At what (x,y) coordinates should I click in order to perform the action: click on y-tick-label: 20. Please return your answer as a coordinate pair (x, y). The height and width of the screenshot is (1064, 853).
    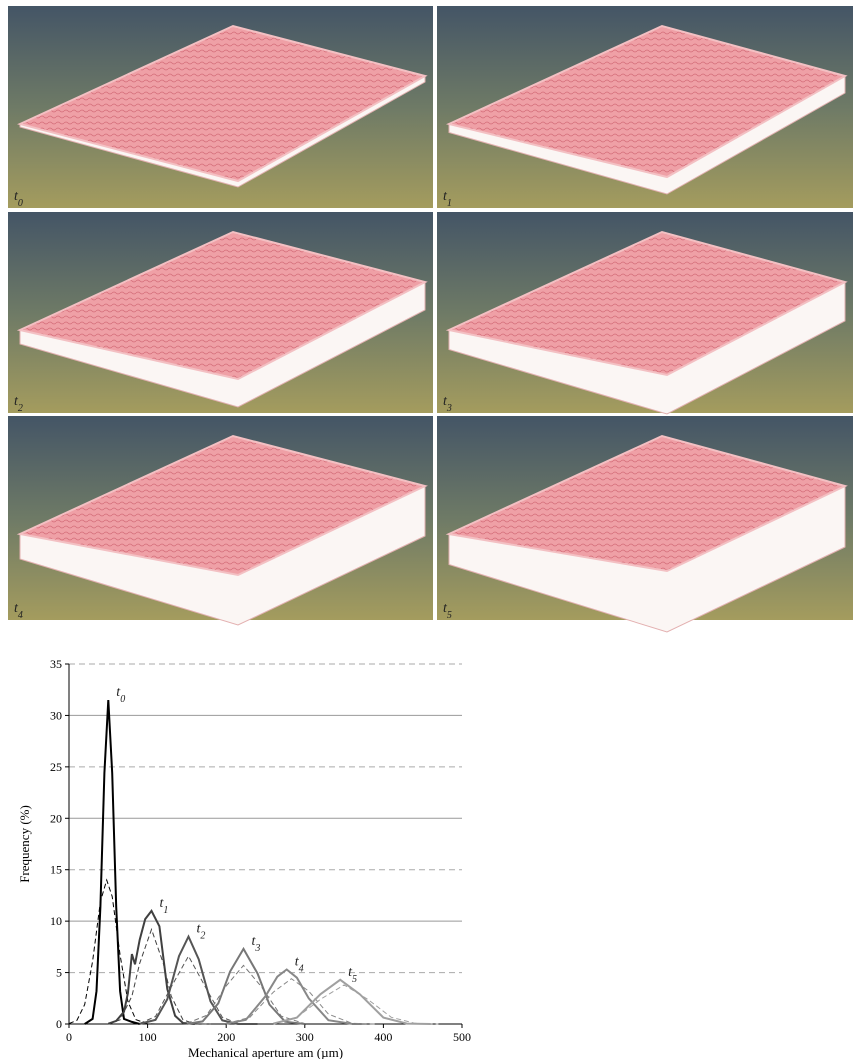
    Looking at the image, I should click on (56, 818).